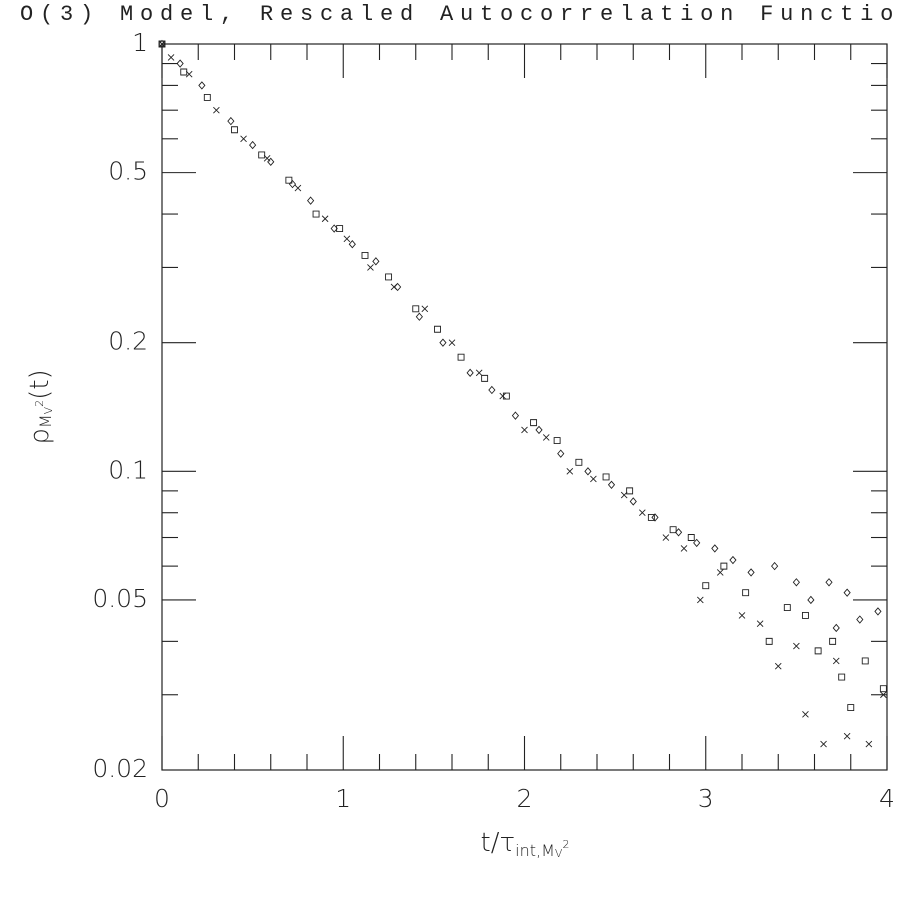  Describe the element at coordinates (498, 843) in the screenshot. I see `x-label-main: t/τ` at that location.